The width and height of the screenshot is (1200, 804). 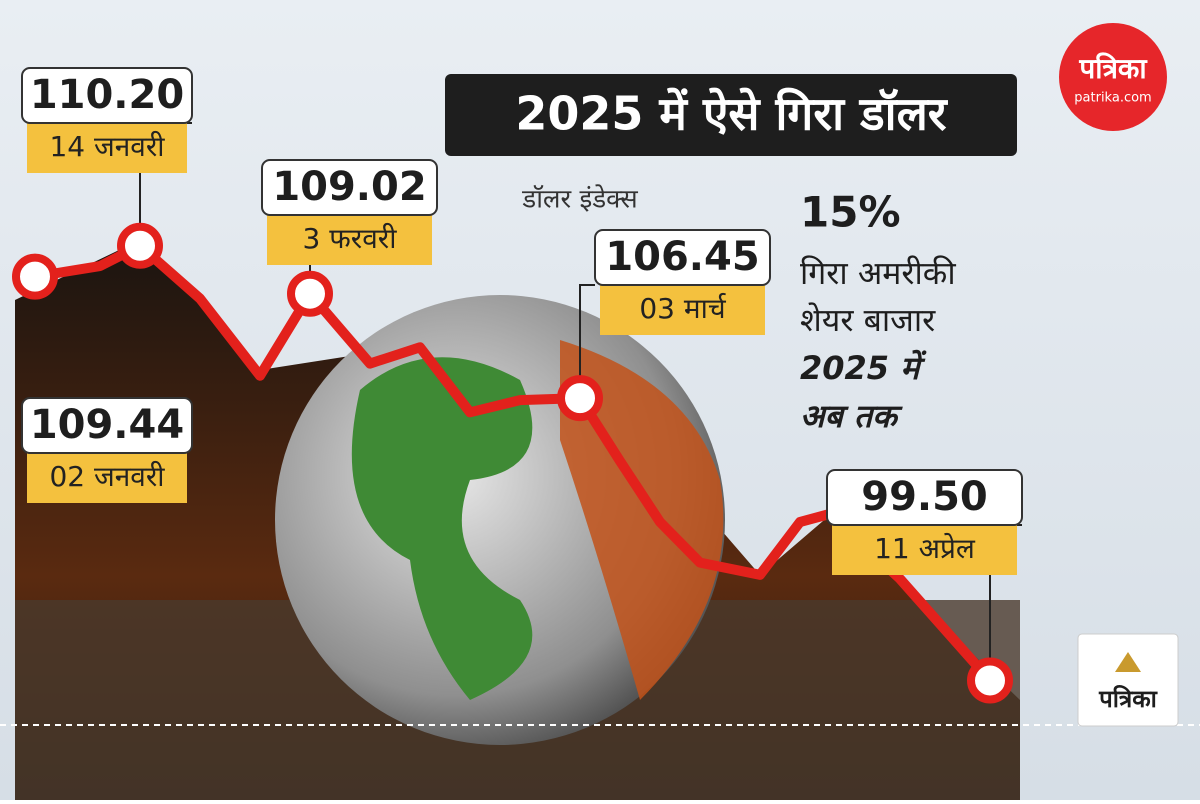 I want to click on value-label: 110.20, so click(x=107, y=95).